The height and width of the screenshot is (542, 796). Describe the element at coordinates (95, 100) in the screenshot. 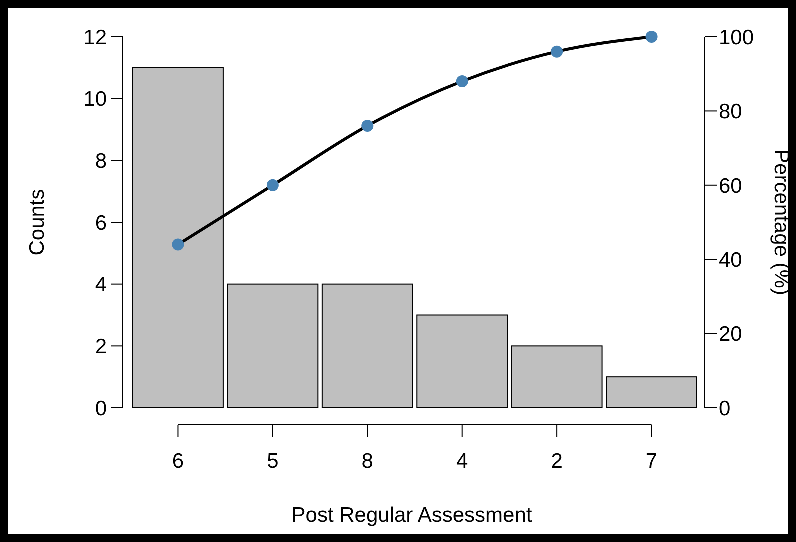

I see `y-tick-label: 10` at that location.